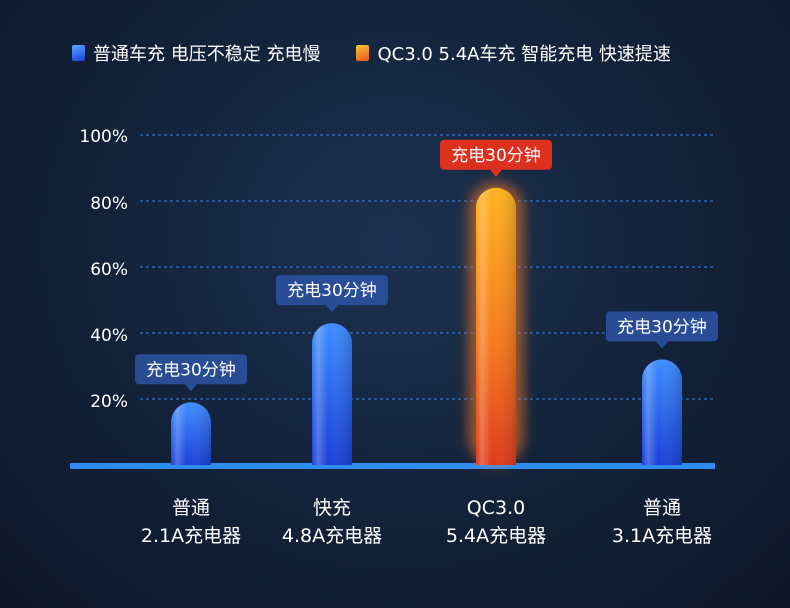 Image resolution: width=790 pixels, height=608 pixels. I want to click on legend-swatch-orange, so click(363, 53).